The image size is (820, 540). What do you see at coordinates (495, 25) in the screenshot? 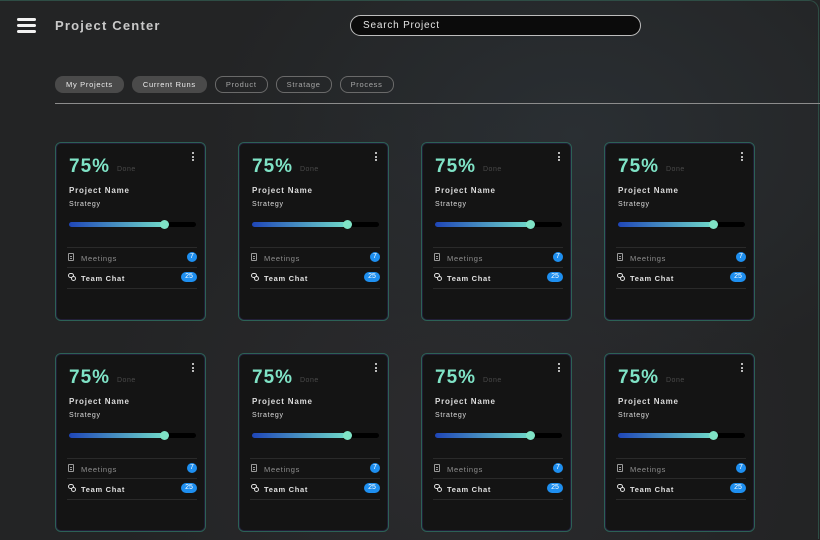
I see `search-input` at bounding box center [495, 25].